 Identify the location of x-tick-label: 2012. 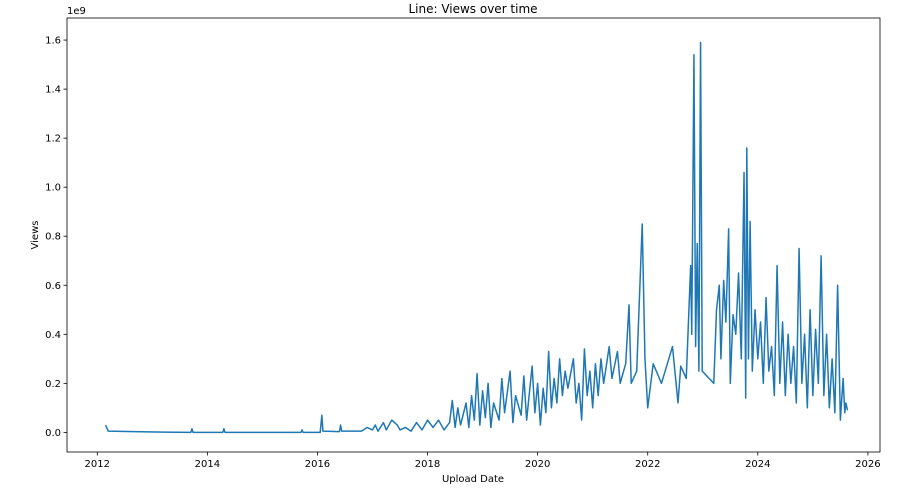
(97, 464).